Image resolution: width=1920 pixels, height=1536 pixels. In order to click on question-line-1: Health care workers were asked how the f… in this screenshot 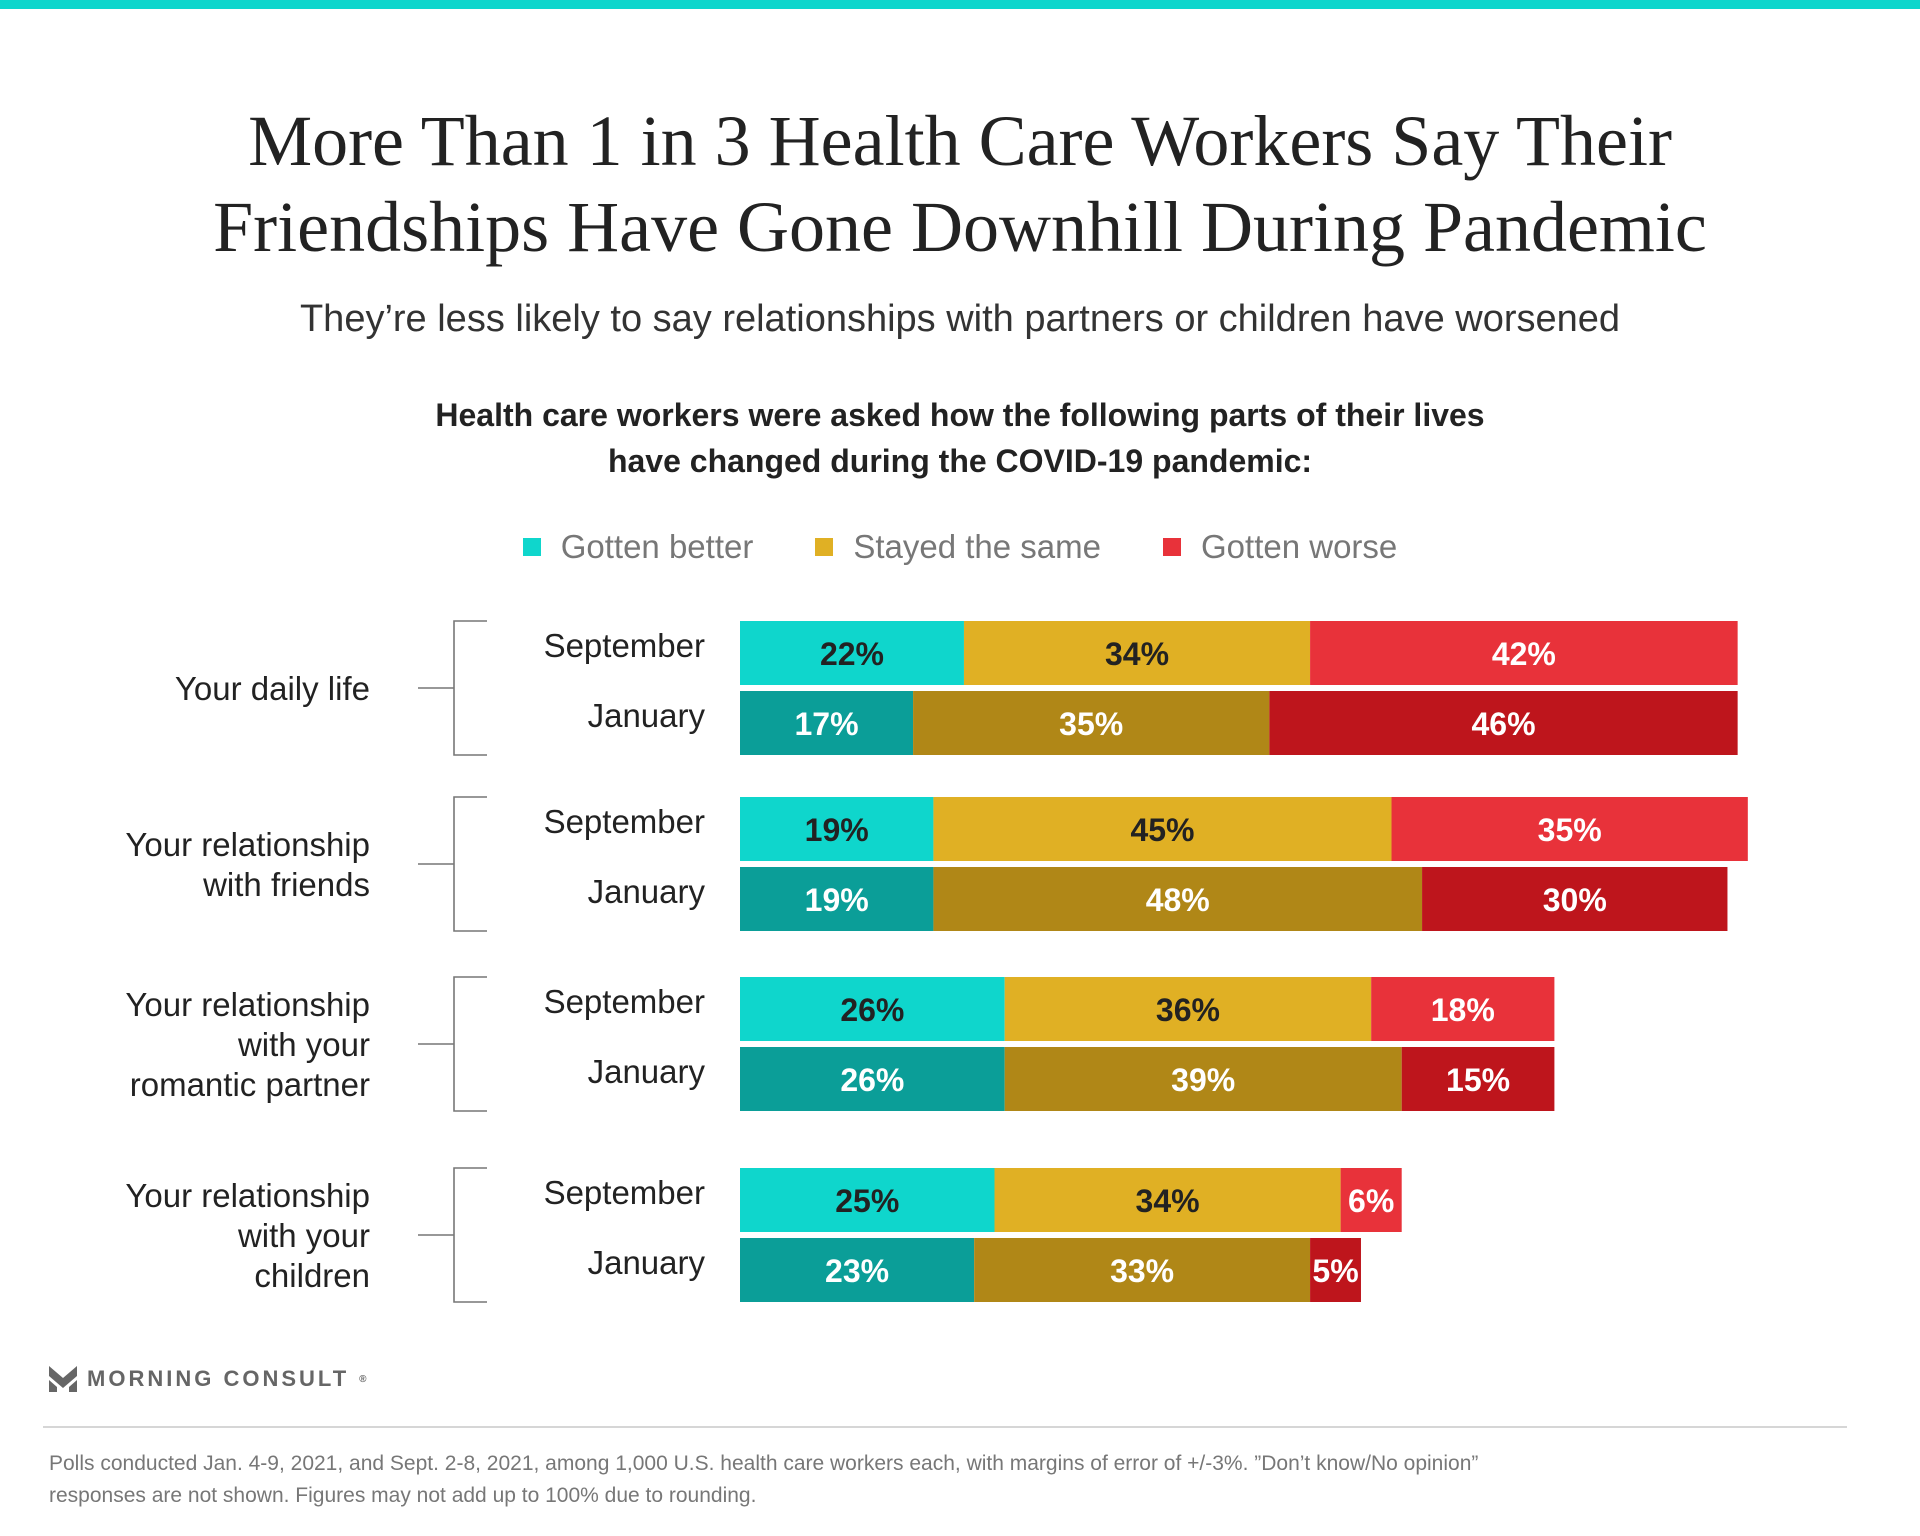, I will do `click(960, 415)`.